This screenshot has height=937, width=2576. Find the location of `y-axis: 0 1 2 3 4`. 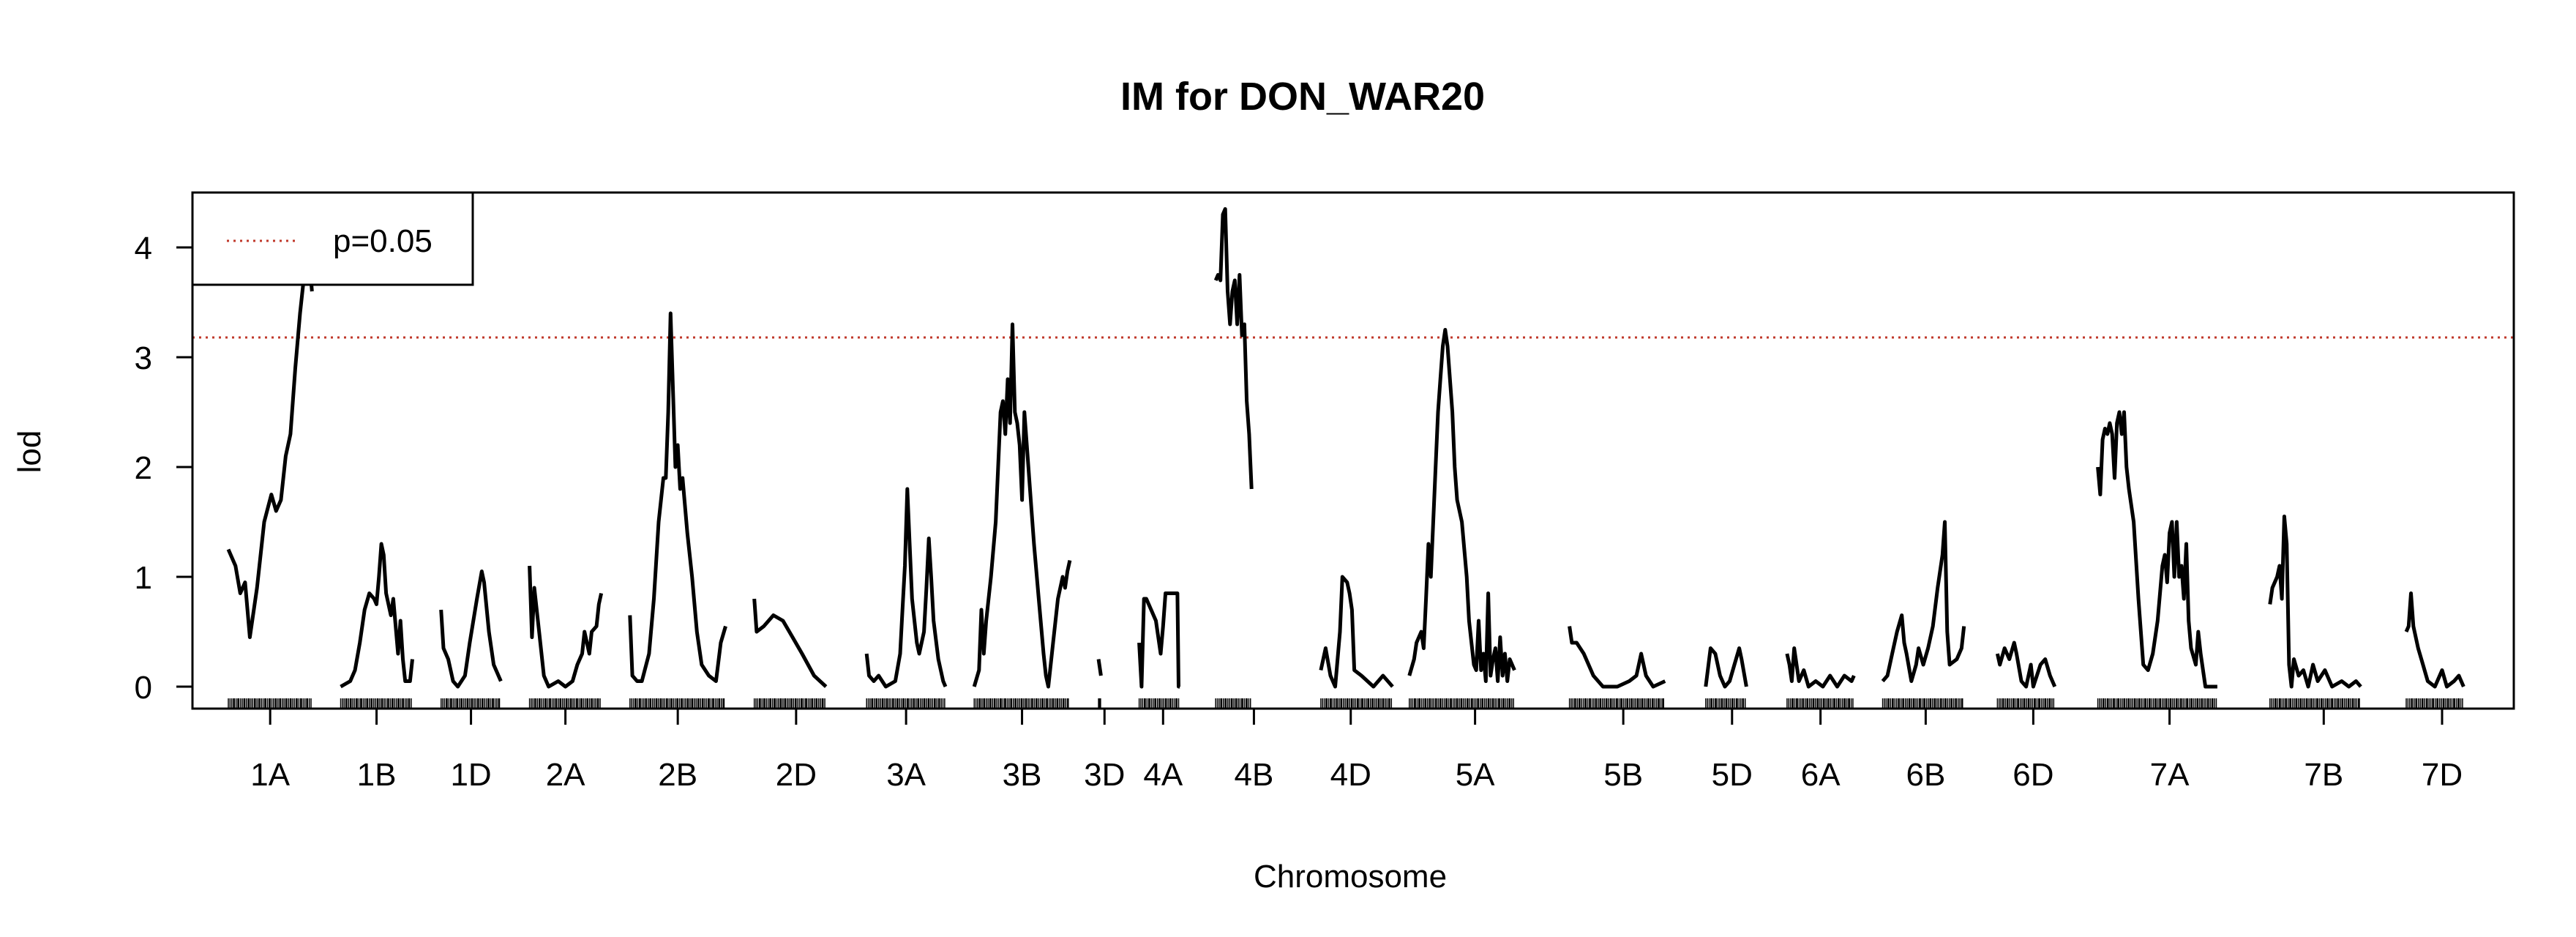

y-axis: 0 1 2 3 4 is located at coordinates (163, 468).